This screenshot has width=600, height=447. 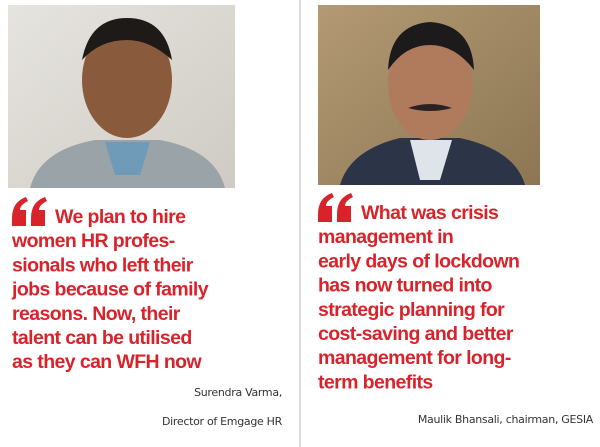 What do you see at coordinates (29, 211) in the screenshot?
I see `quote-mark-left` at bounding box center [29, 211].